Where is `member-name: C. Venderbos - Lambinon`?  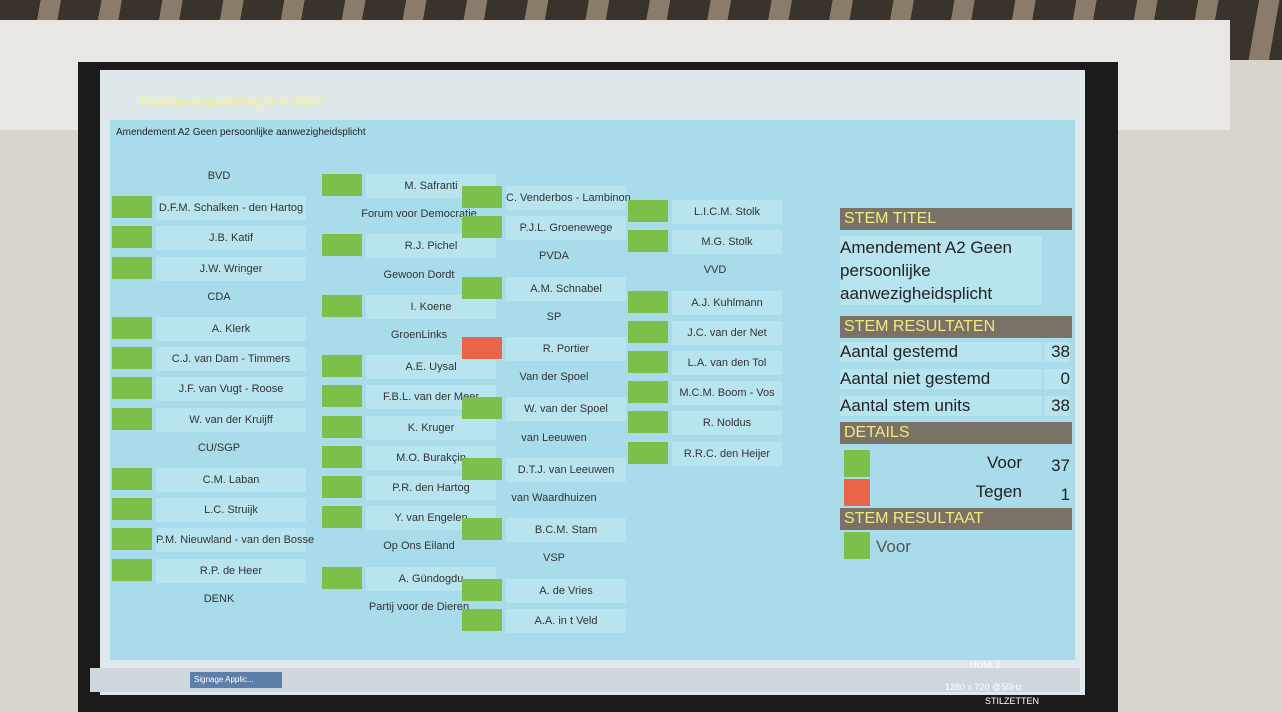
member-name: C. Venderbos - Lambinon is located at coordinates (568, 198).